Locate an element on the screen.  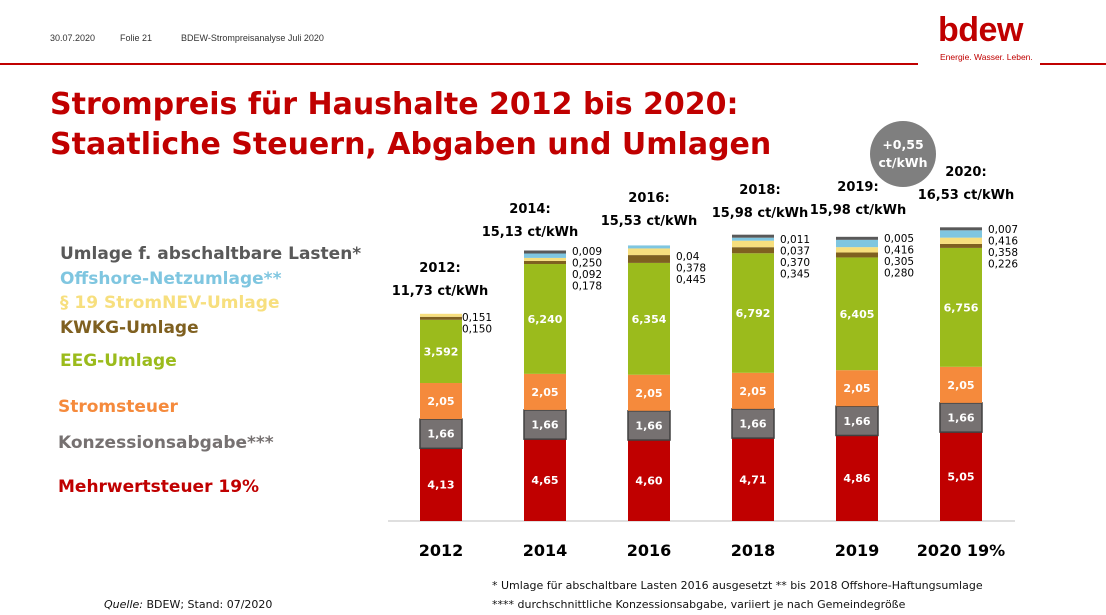
small-value-label-3-2: 0,370 is located at coordinates (795, 263).